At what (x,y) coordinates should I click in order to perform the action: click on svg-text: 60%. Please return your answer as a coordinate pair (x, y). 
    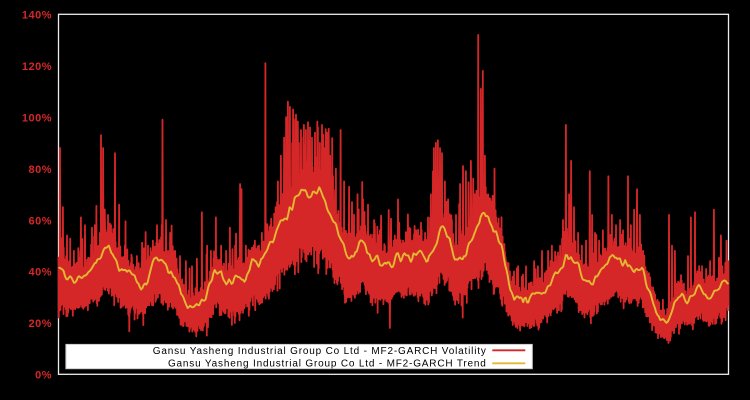
    Looking at the image, I should click on (40, 221).